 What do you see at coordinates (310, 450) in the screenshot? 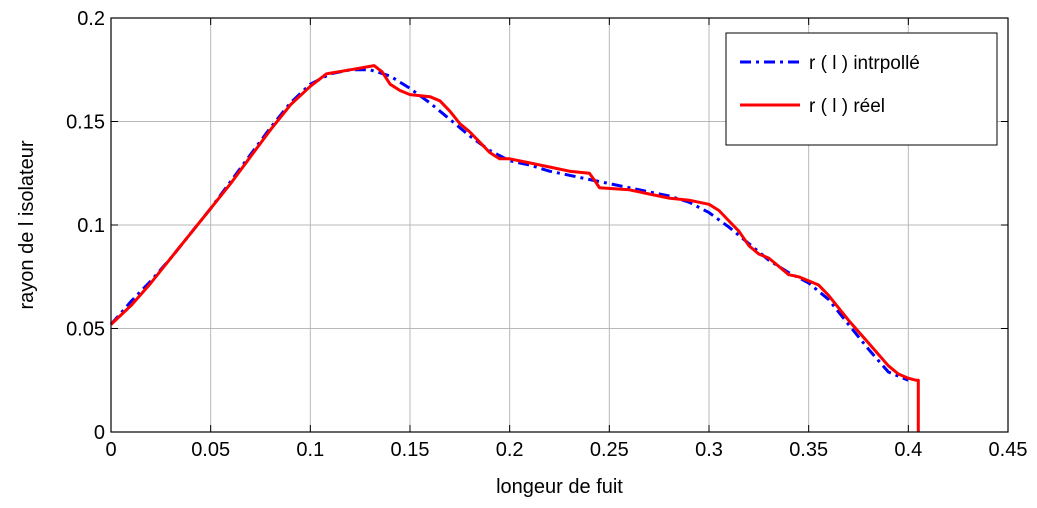
I see `x-tick-label: 0.1` at bounding box center [310, 450].